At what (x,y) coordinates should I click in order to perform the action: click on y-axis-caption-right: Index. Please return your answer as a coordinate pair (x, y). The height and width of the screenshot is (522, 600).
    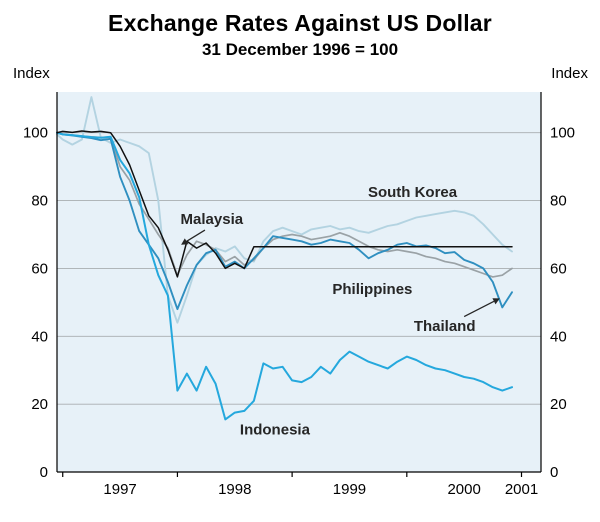
    Looking at the image, I should click on (569, 73).